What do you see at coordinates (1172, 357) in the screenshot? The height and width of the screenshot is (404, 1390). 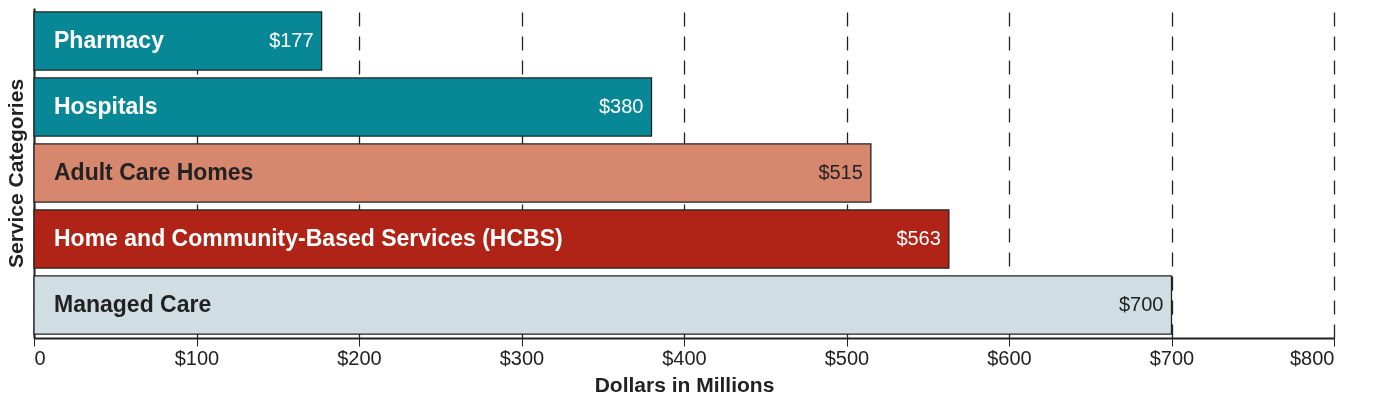 I see `x-tick-label: $700` at bounding box center [1172, 357].